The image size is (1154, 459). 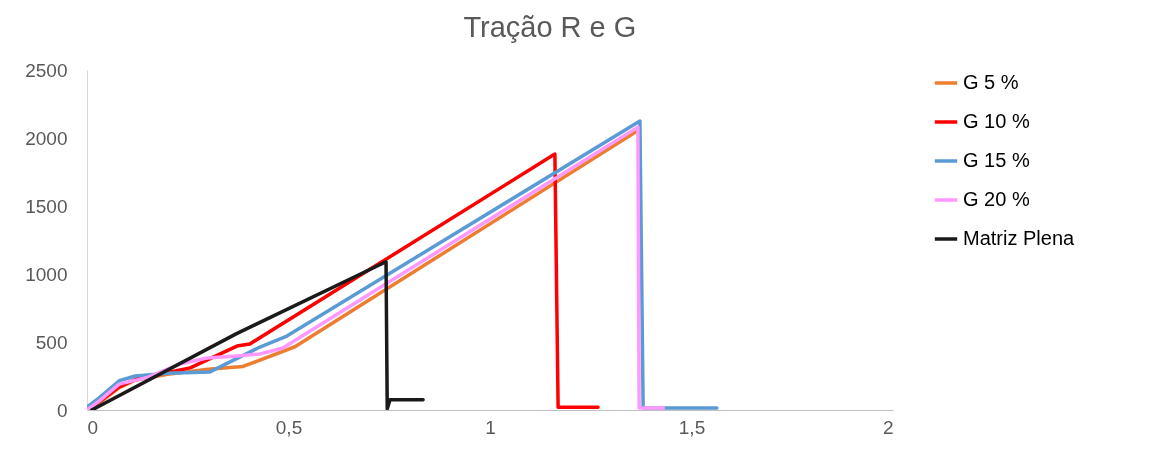 I want to click on chart-title: Tração R e G, so click(x=550, y=27).